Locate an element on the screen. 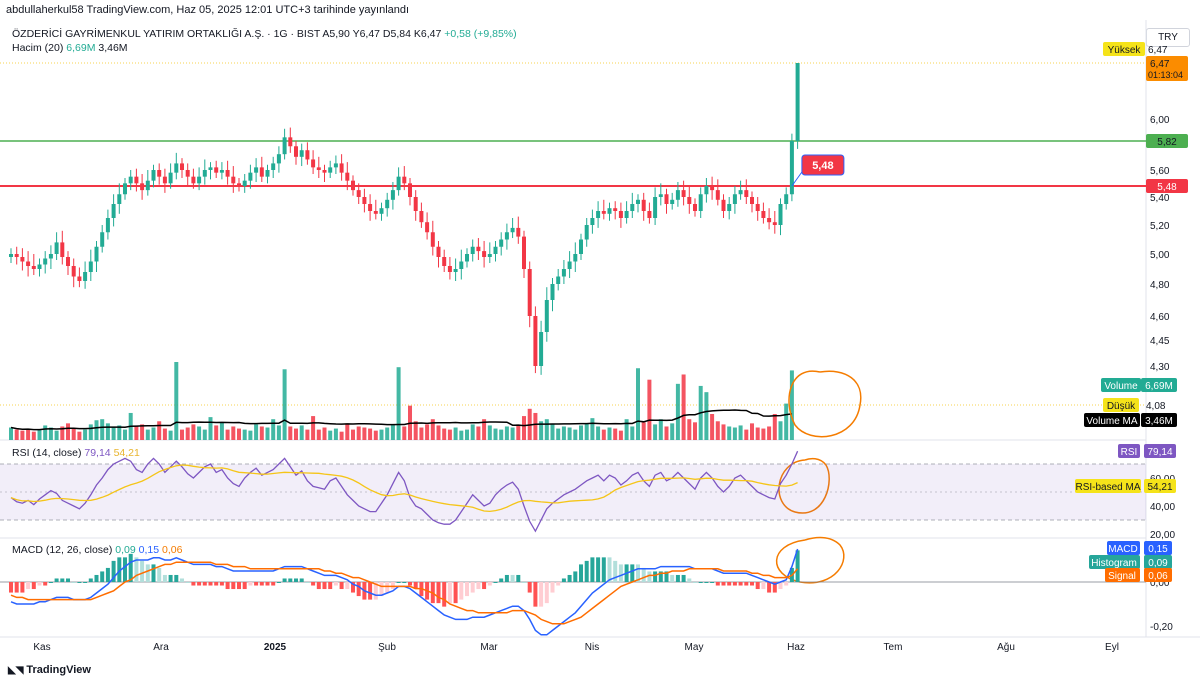 This screenshot has width=1200, height=685. support-tag-bg is located at coordinates (1167, 141).